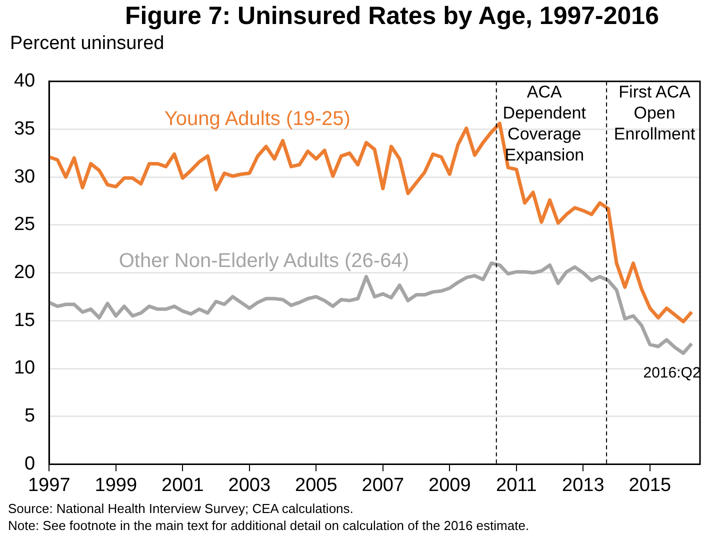  What do you see at coordinates (257, 119) in the screenshot?
I see `series-label: Young Adults (19-25)` at bounding box center [257, 119].